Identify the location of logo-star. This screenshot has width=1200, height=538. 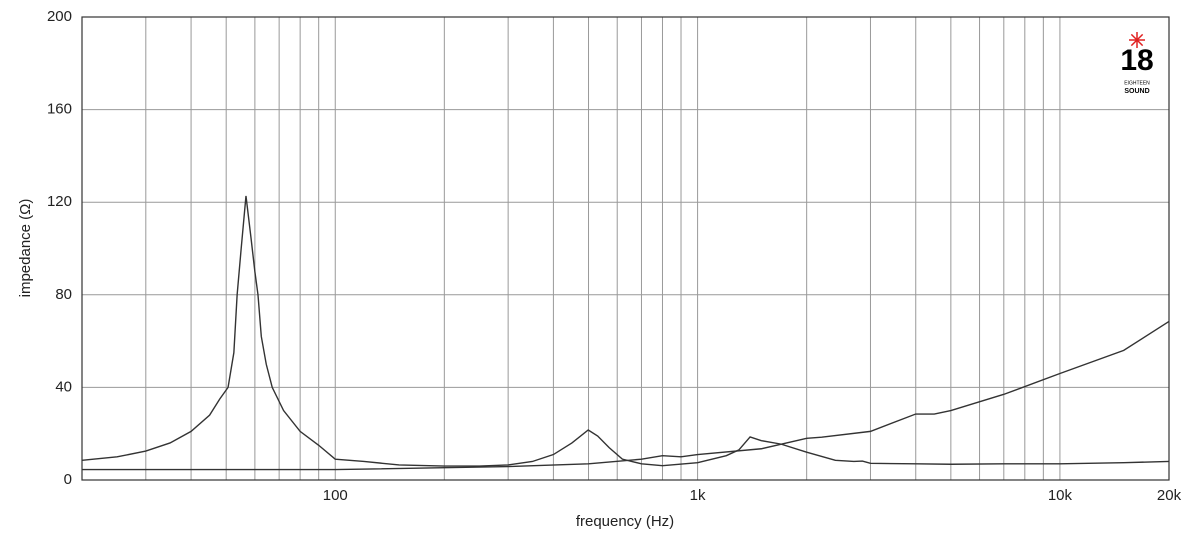
(1137, 40).